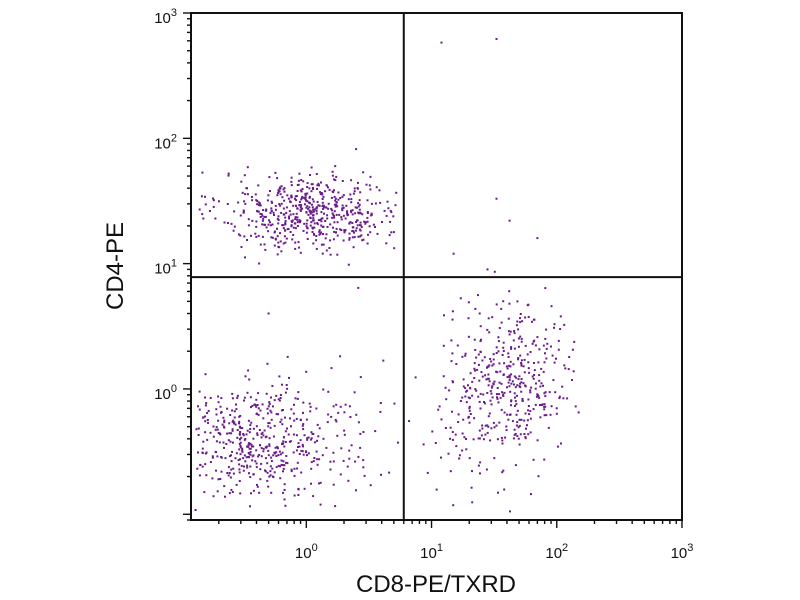  I want to click on y-tick-label: 102, so click(165, 142).